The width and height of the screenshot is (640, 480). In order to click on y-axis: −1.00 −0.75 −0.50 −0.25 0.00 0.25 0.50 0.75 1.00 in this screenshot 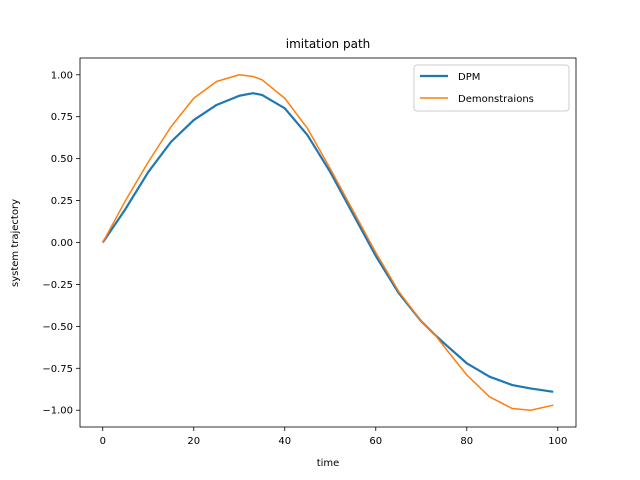, I will do `click(61, 243)`.